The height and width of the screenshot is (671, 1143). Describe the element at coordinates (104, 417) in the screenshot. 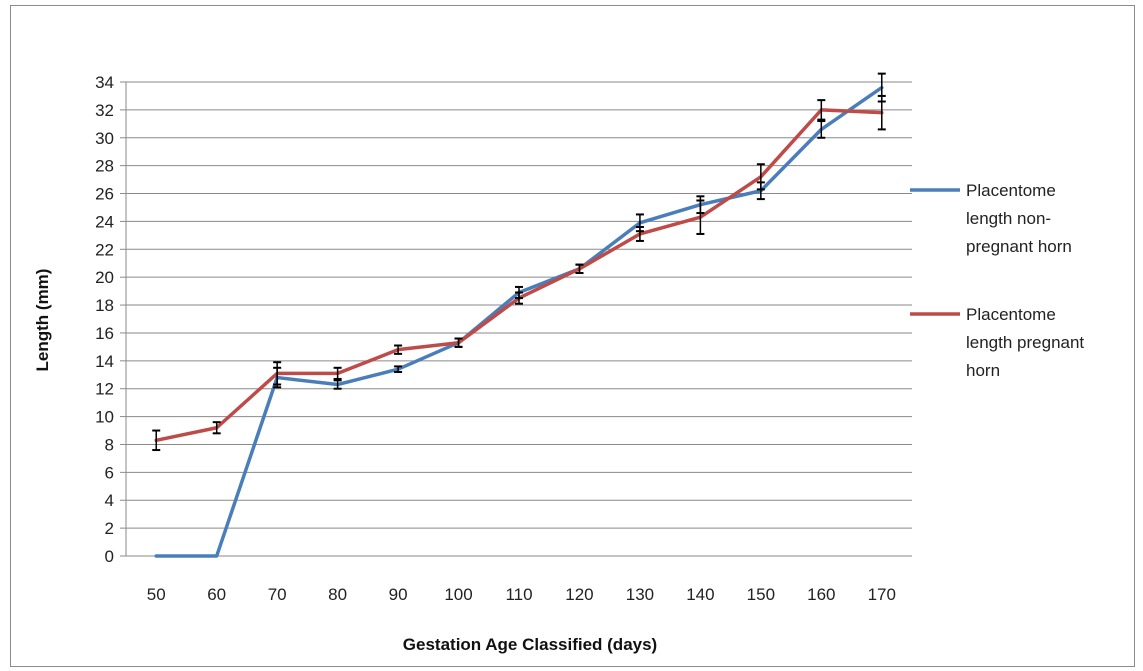

I see `y-tick-label: 10` at that location.